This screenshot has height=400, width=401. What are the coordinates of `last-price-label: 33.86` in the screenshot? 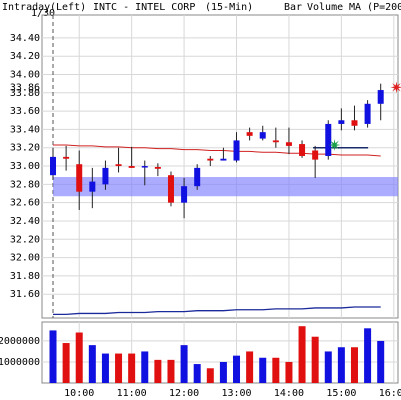 It's located at (25, 87).